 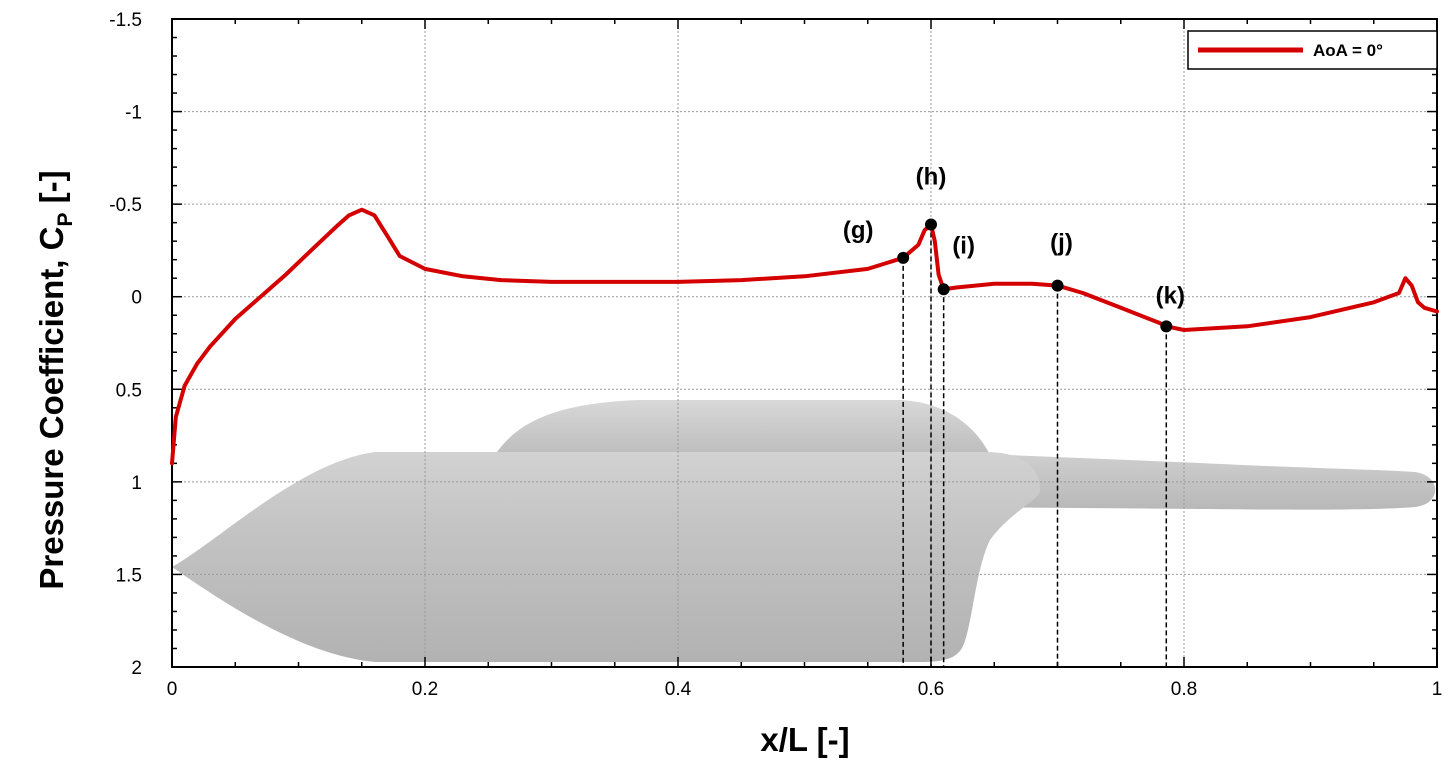 I want to click on annotation-drop-lines, so click(x=1035, y=445).